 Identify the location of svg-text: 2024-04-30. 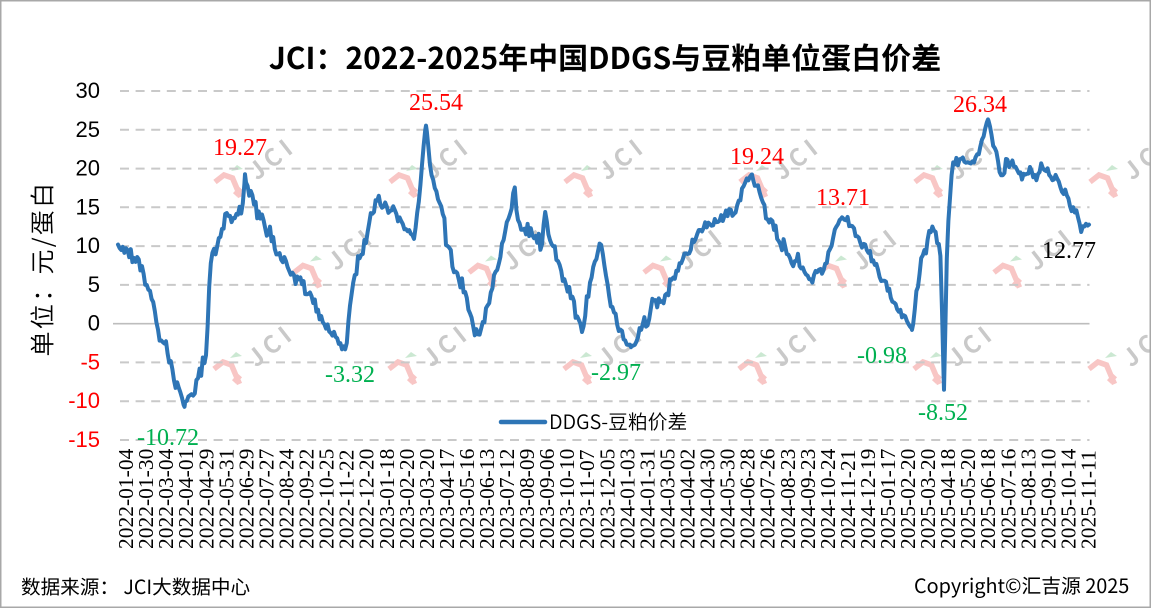
(708, 499).